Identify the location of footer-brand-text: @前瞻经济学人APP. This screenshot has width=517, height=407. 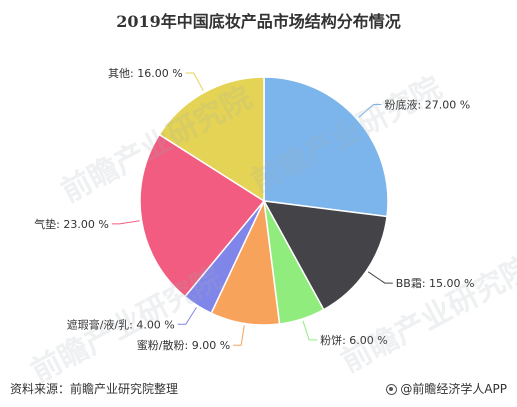
(453, 389).